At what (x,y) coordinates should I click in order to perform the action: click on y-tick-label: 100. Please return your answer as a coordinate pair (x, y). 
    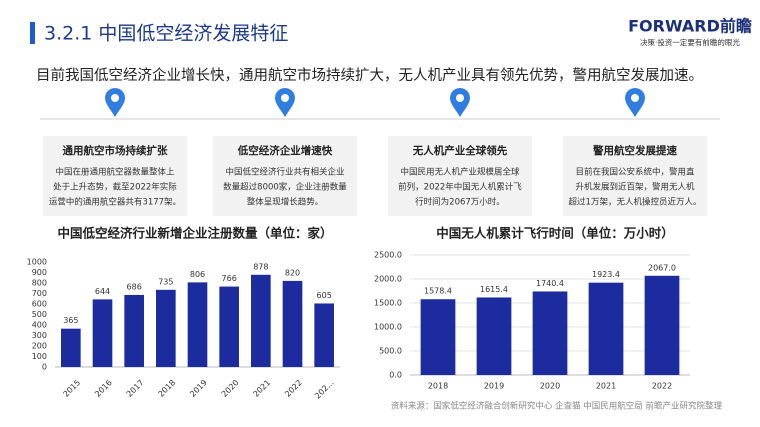
    Looking at the image, I should click on (39, 356).